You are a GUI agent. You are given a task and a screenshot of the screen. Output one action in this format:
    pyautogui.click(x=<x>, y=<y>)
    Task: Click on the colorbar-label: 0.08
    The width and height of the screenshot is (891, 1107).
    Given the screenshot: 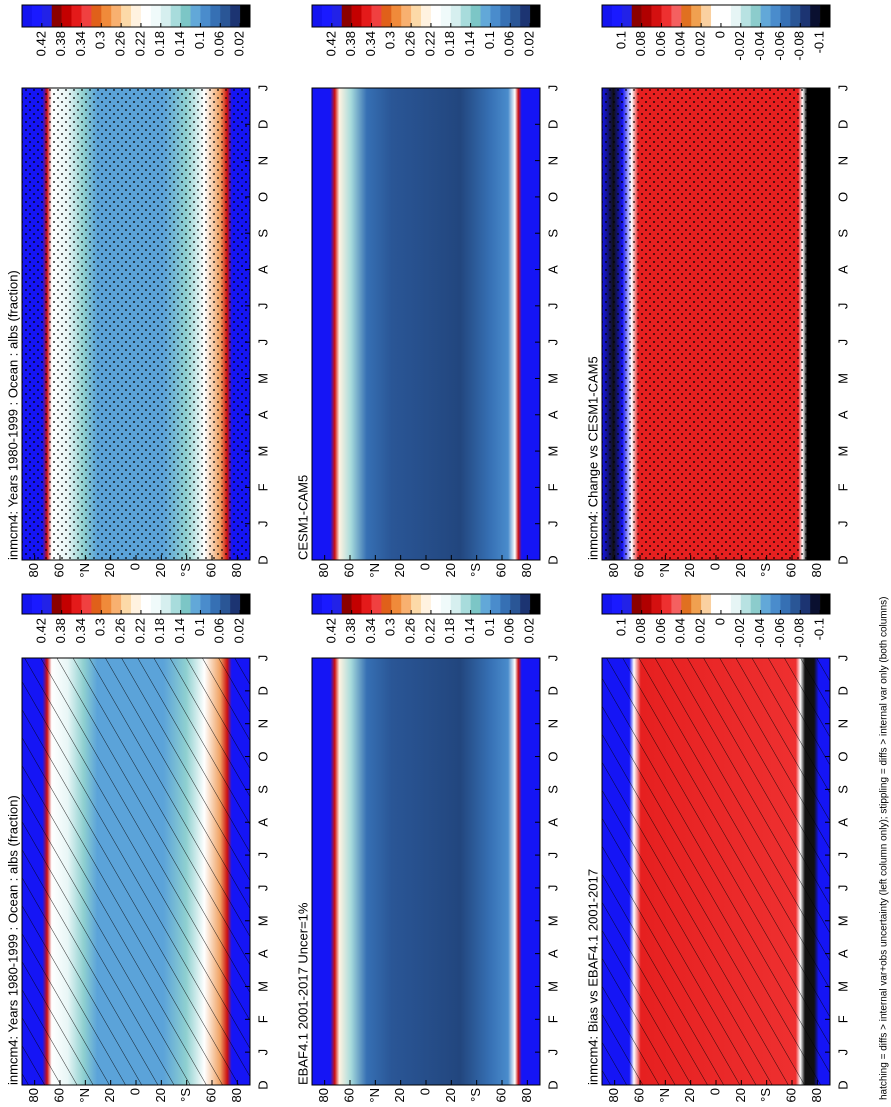 What is the action you would take?
    pyautogui.click(x=640, y=43)
    